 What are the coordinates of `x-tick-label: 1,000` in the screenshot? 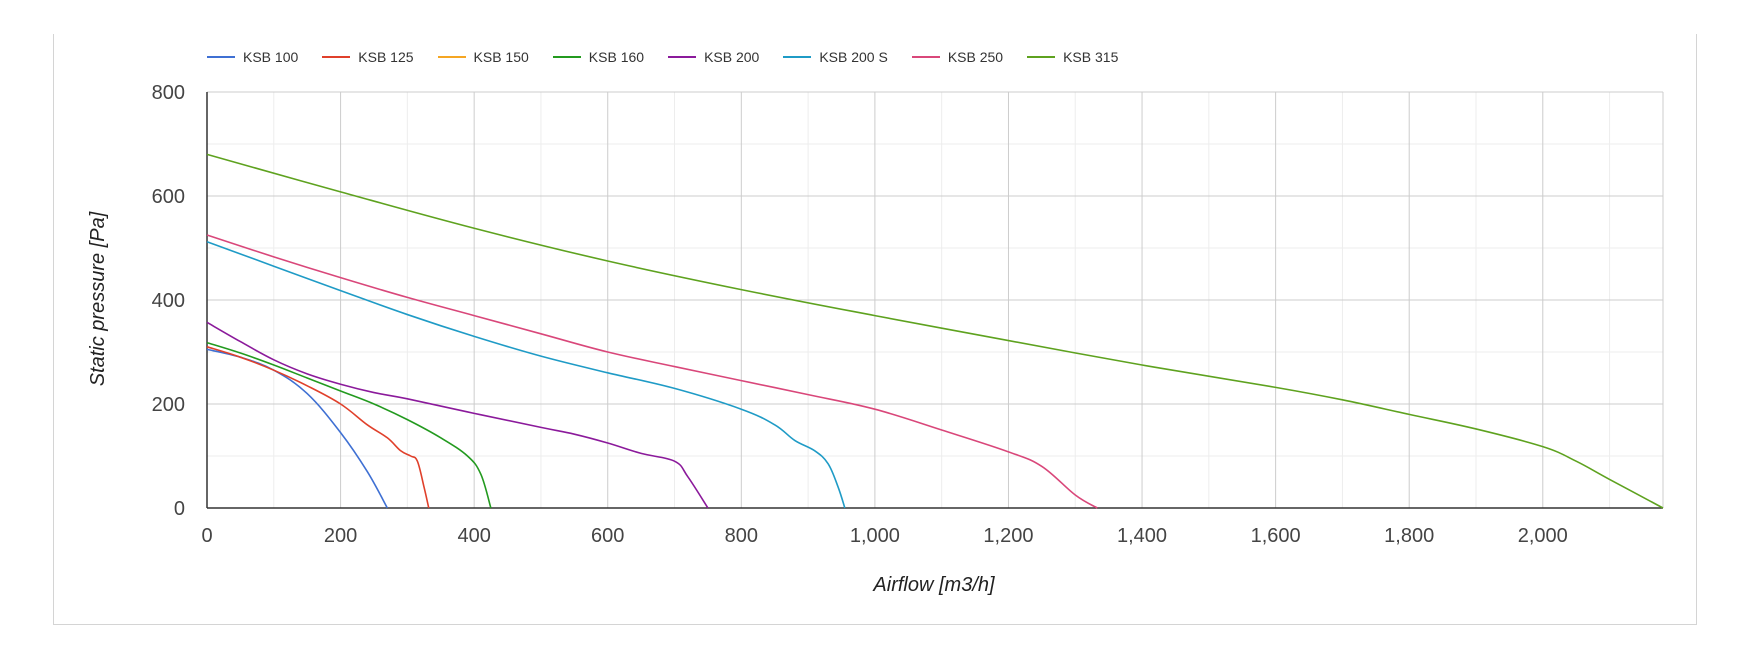 It's located at (875, 536).